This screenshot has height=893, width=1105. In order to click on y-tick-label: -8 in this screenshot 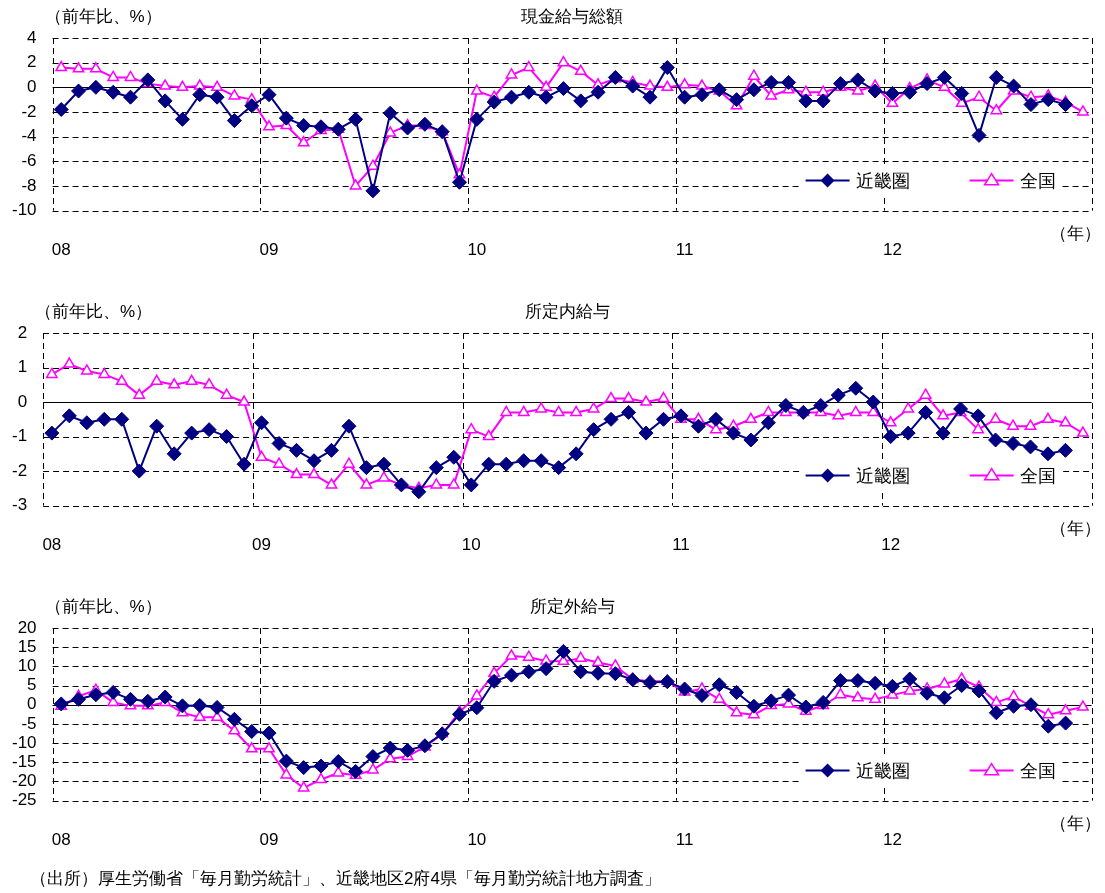, I will do `click(29, 185)`.